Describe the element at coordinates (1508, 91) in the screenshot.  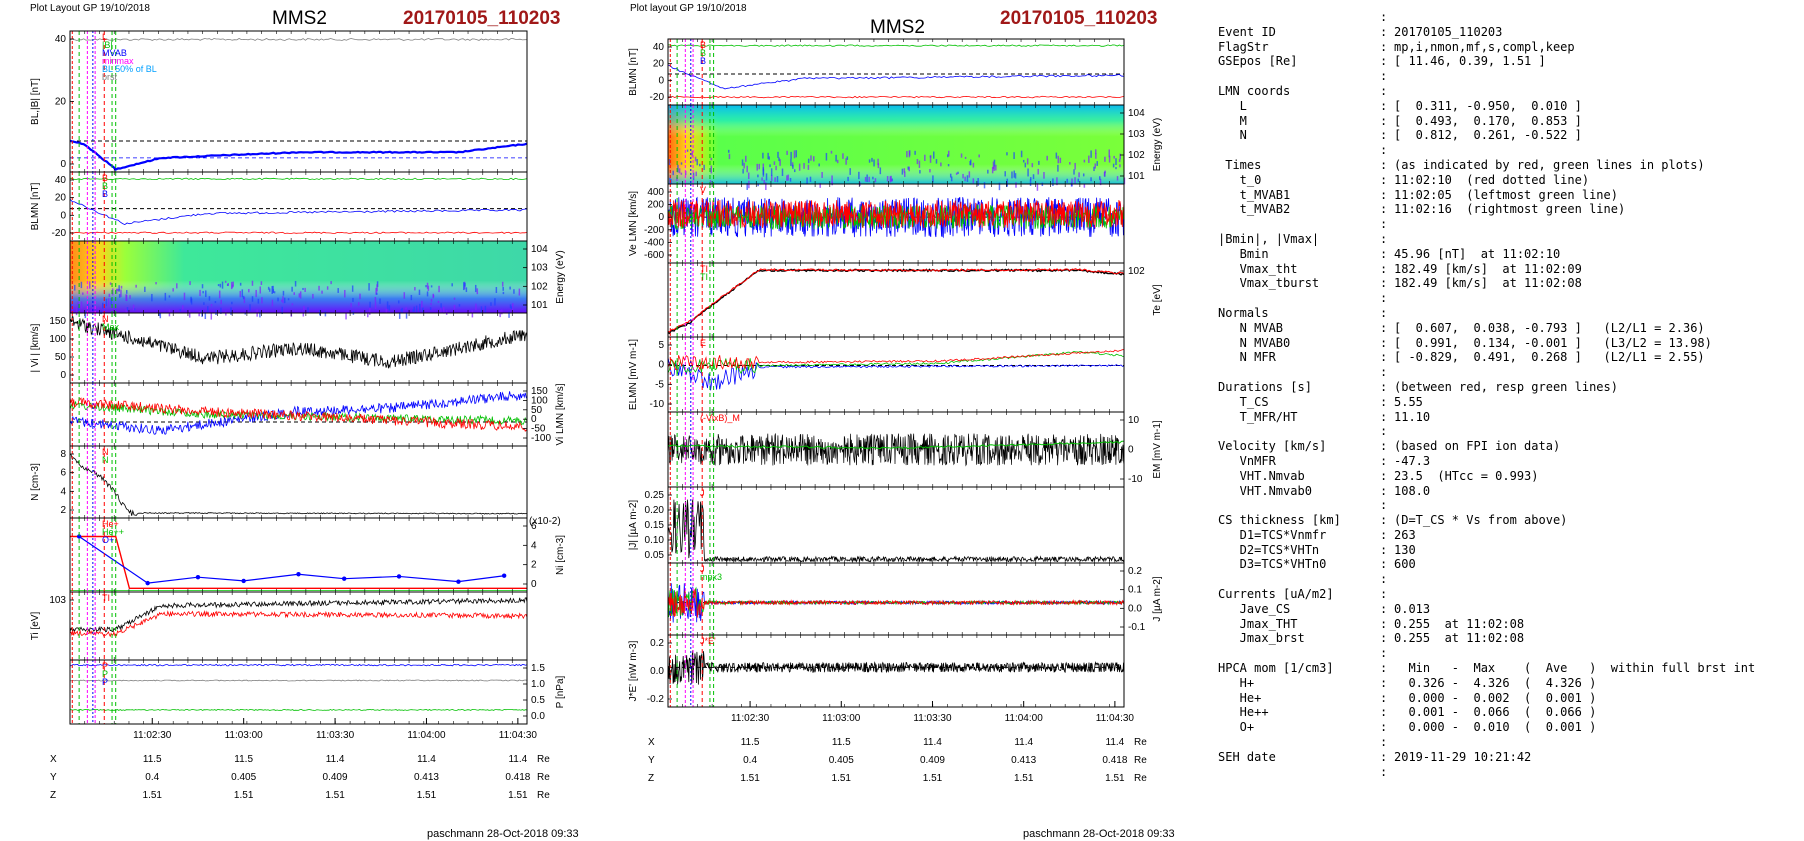
I see `info-row: LMN coords:` at that location.